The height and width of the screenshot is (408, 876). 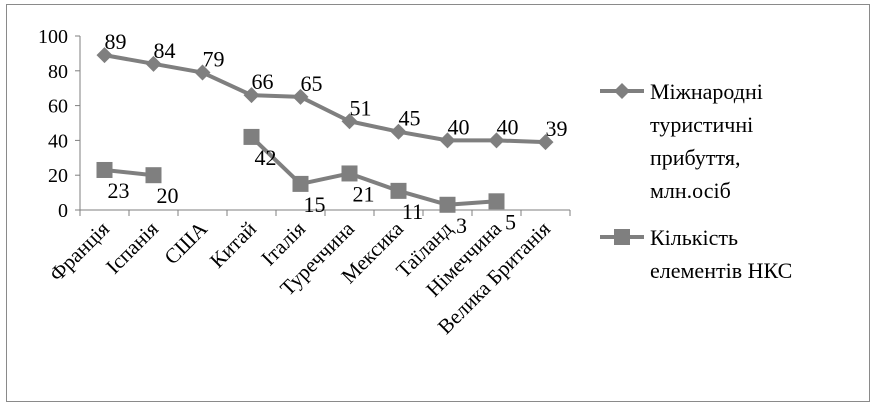 I want to click on data-label: 66, so click(x=263, y=81).